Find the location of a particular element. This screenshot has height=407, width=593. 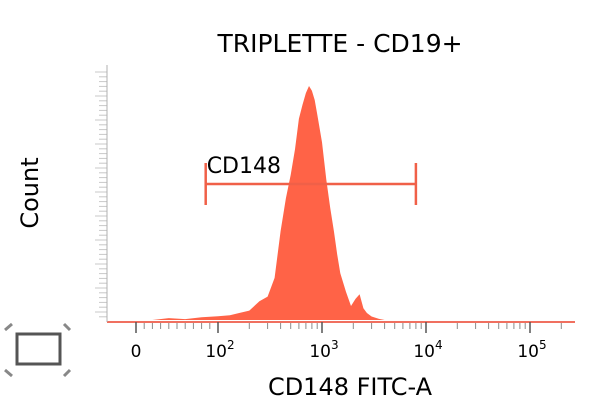

y-axis-ticks is located at coordinates (101, 194).